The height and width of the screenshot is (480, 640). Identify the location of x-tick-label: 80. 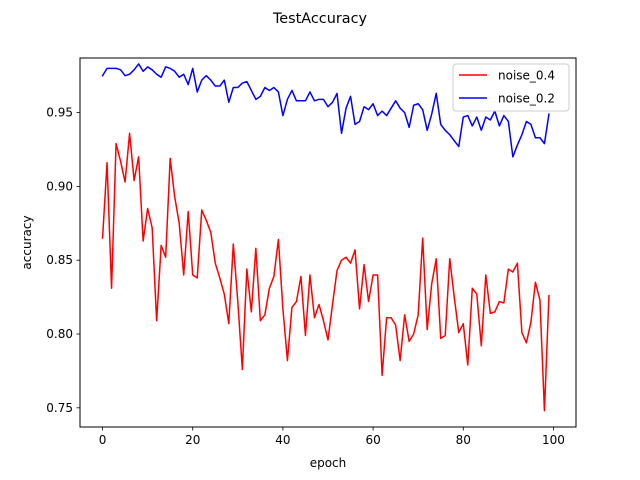
(463, 440).